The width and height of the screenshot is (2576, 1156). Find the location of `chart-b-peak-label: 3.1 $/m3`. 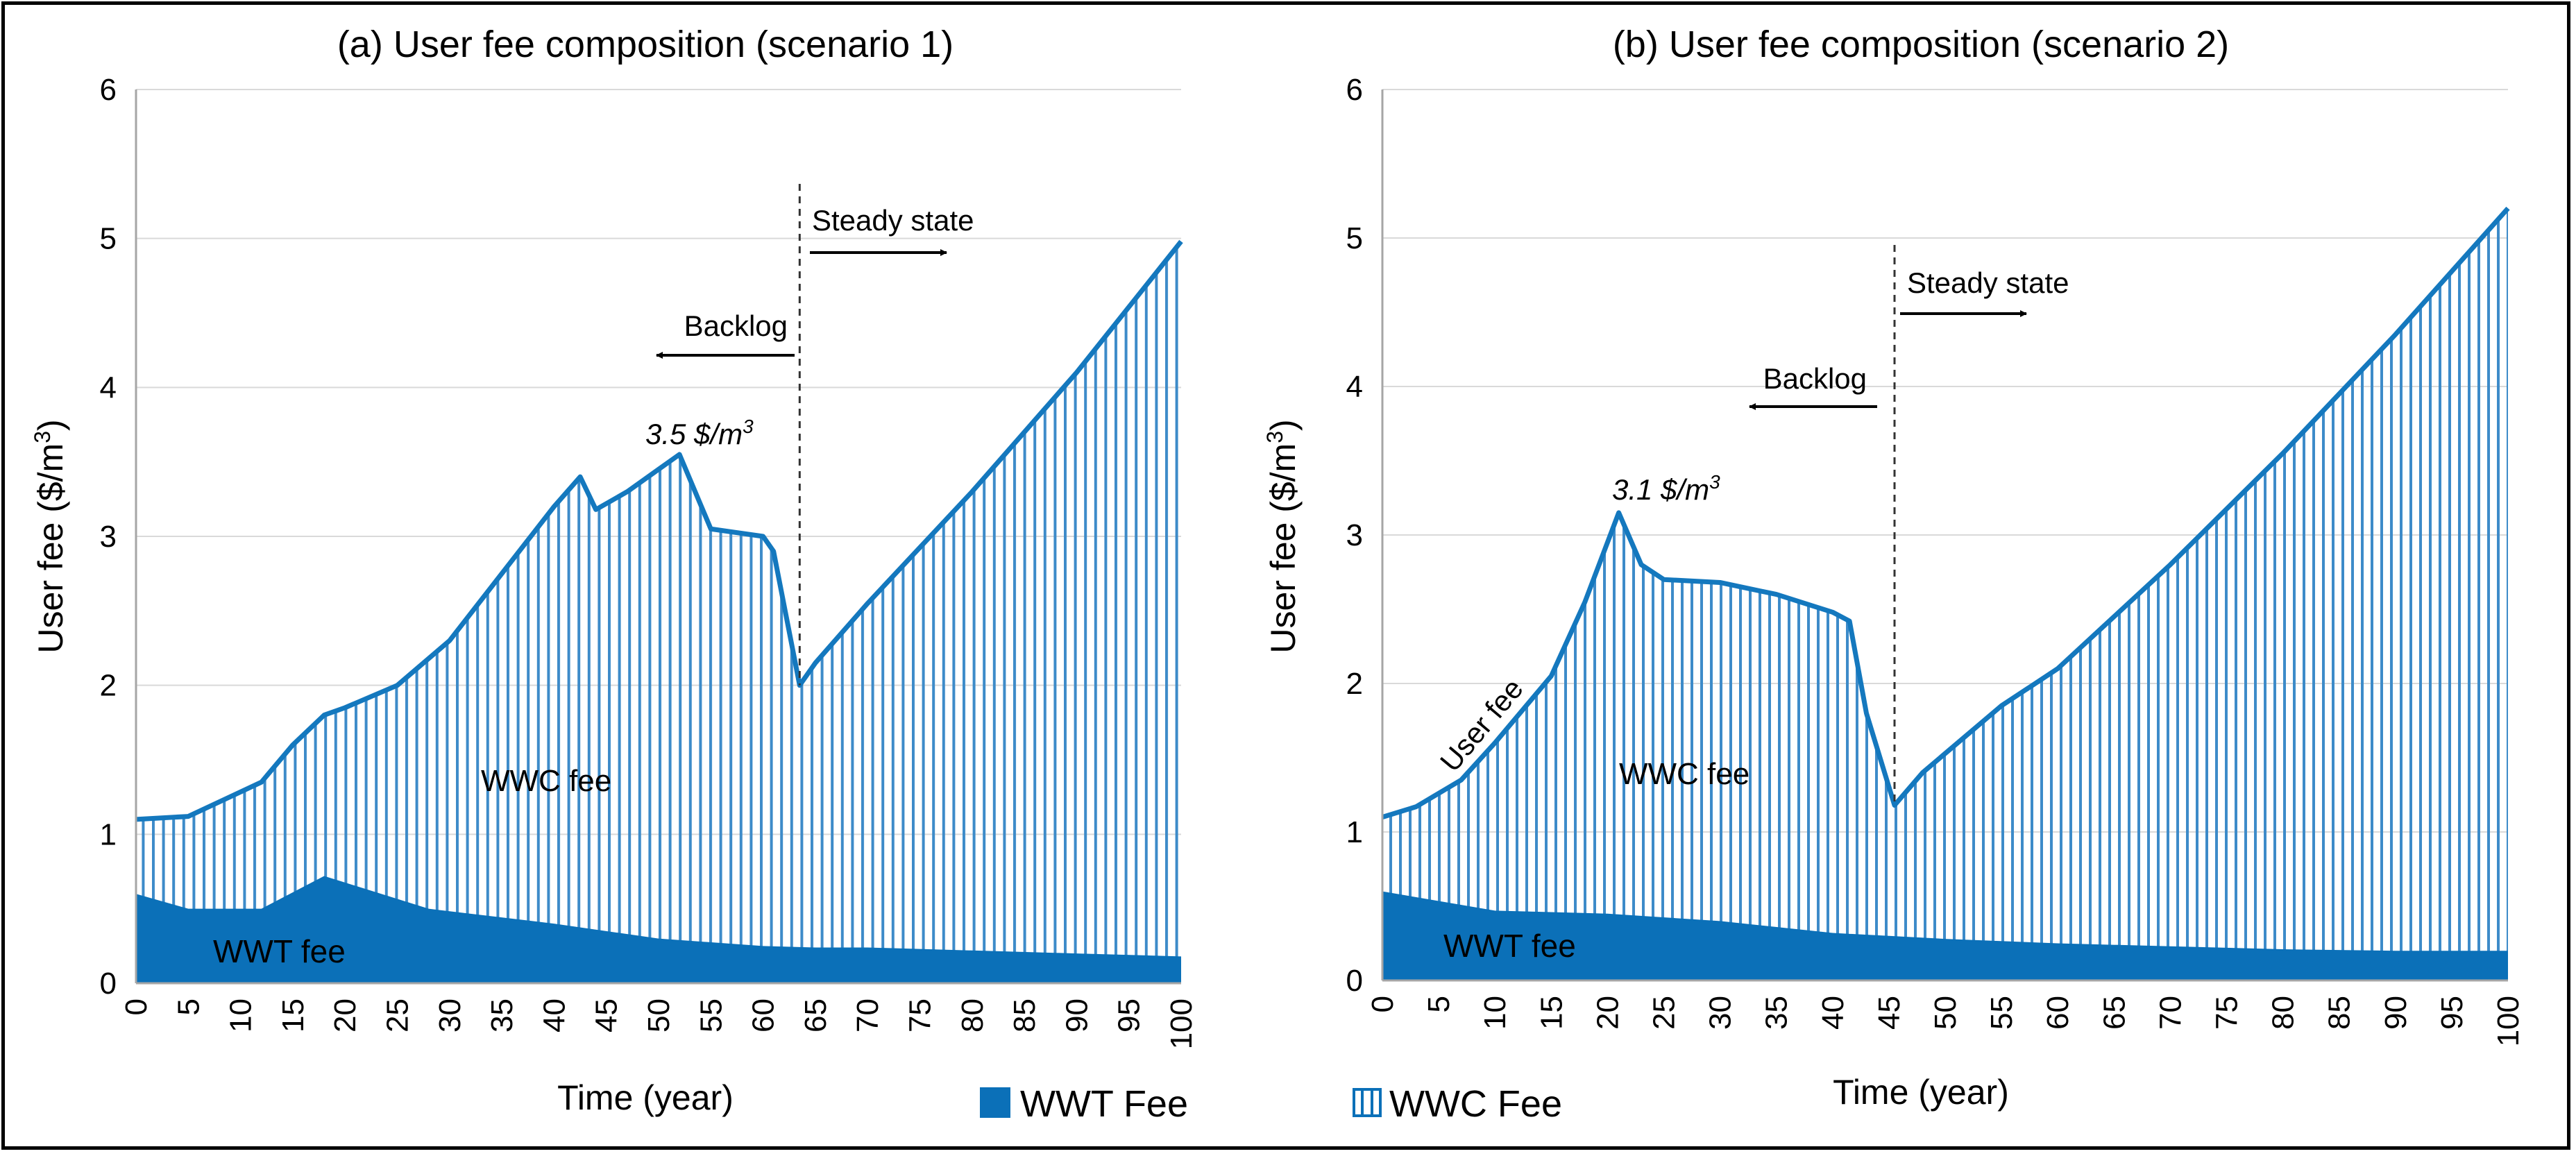

chart-b-peak-label: 3.1 $/m3 is located at coordinates (1666, 488).